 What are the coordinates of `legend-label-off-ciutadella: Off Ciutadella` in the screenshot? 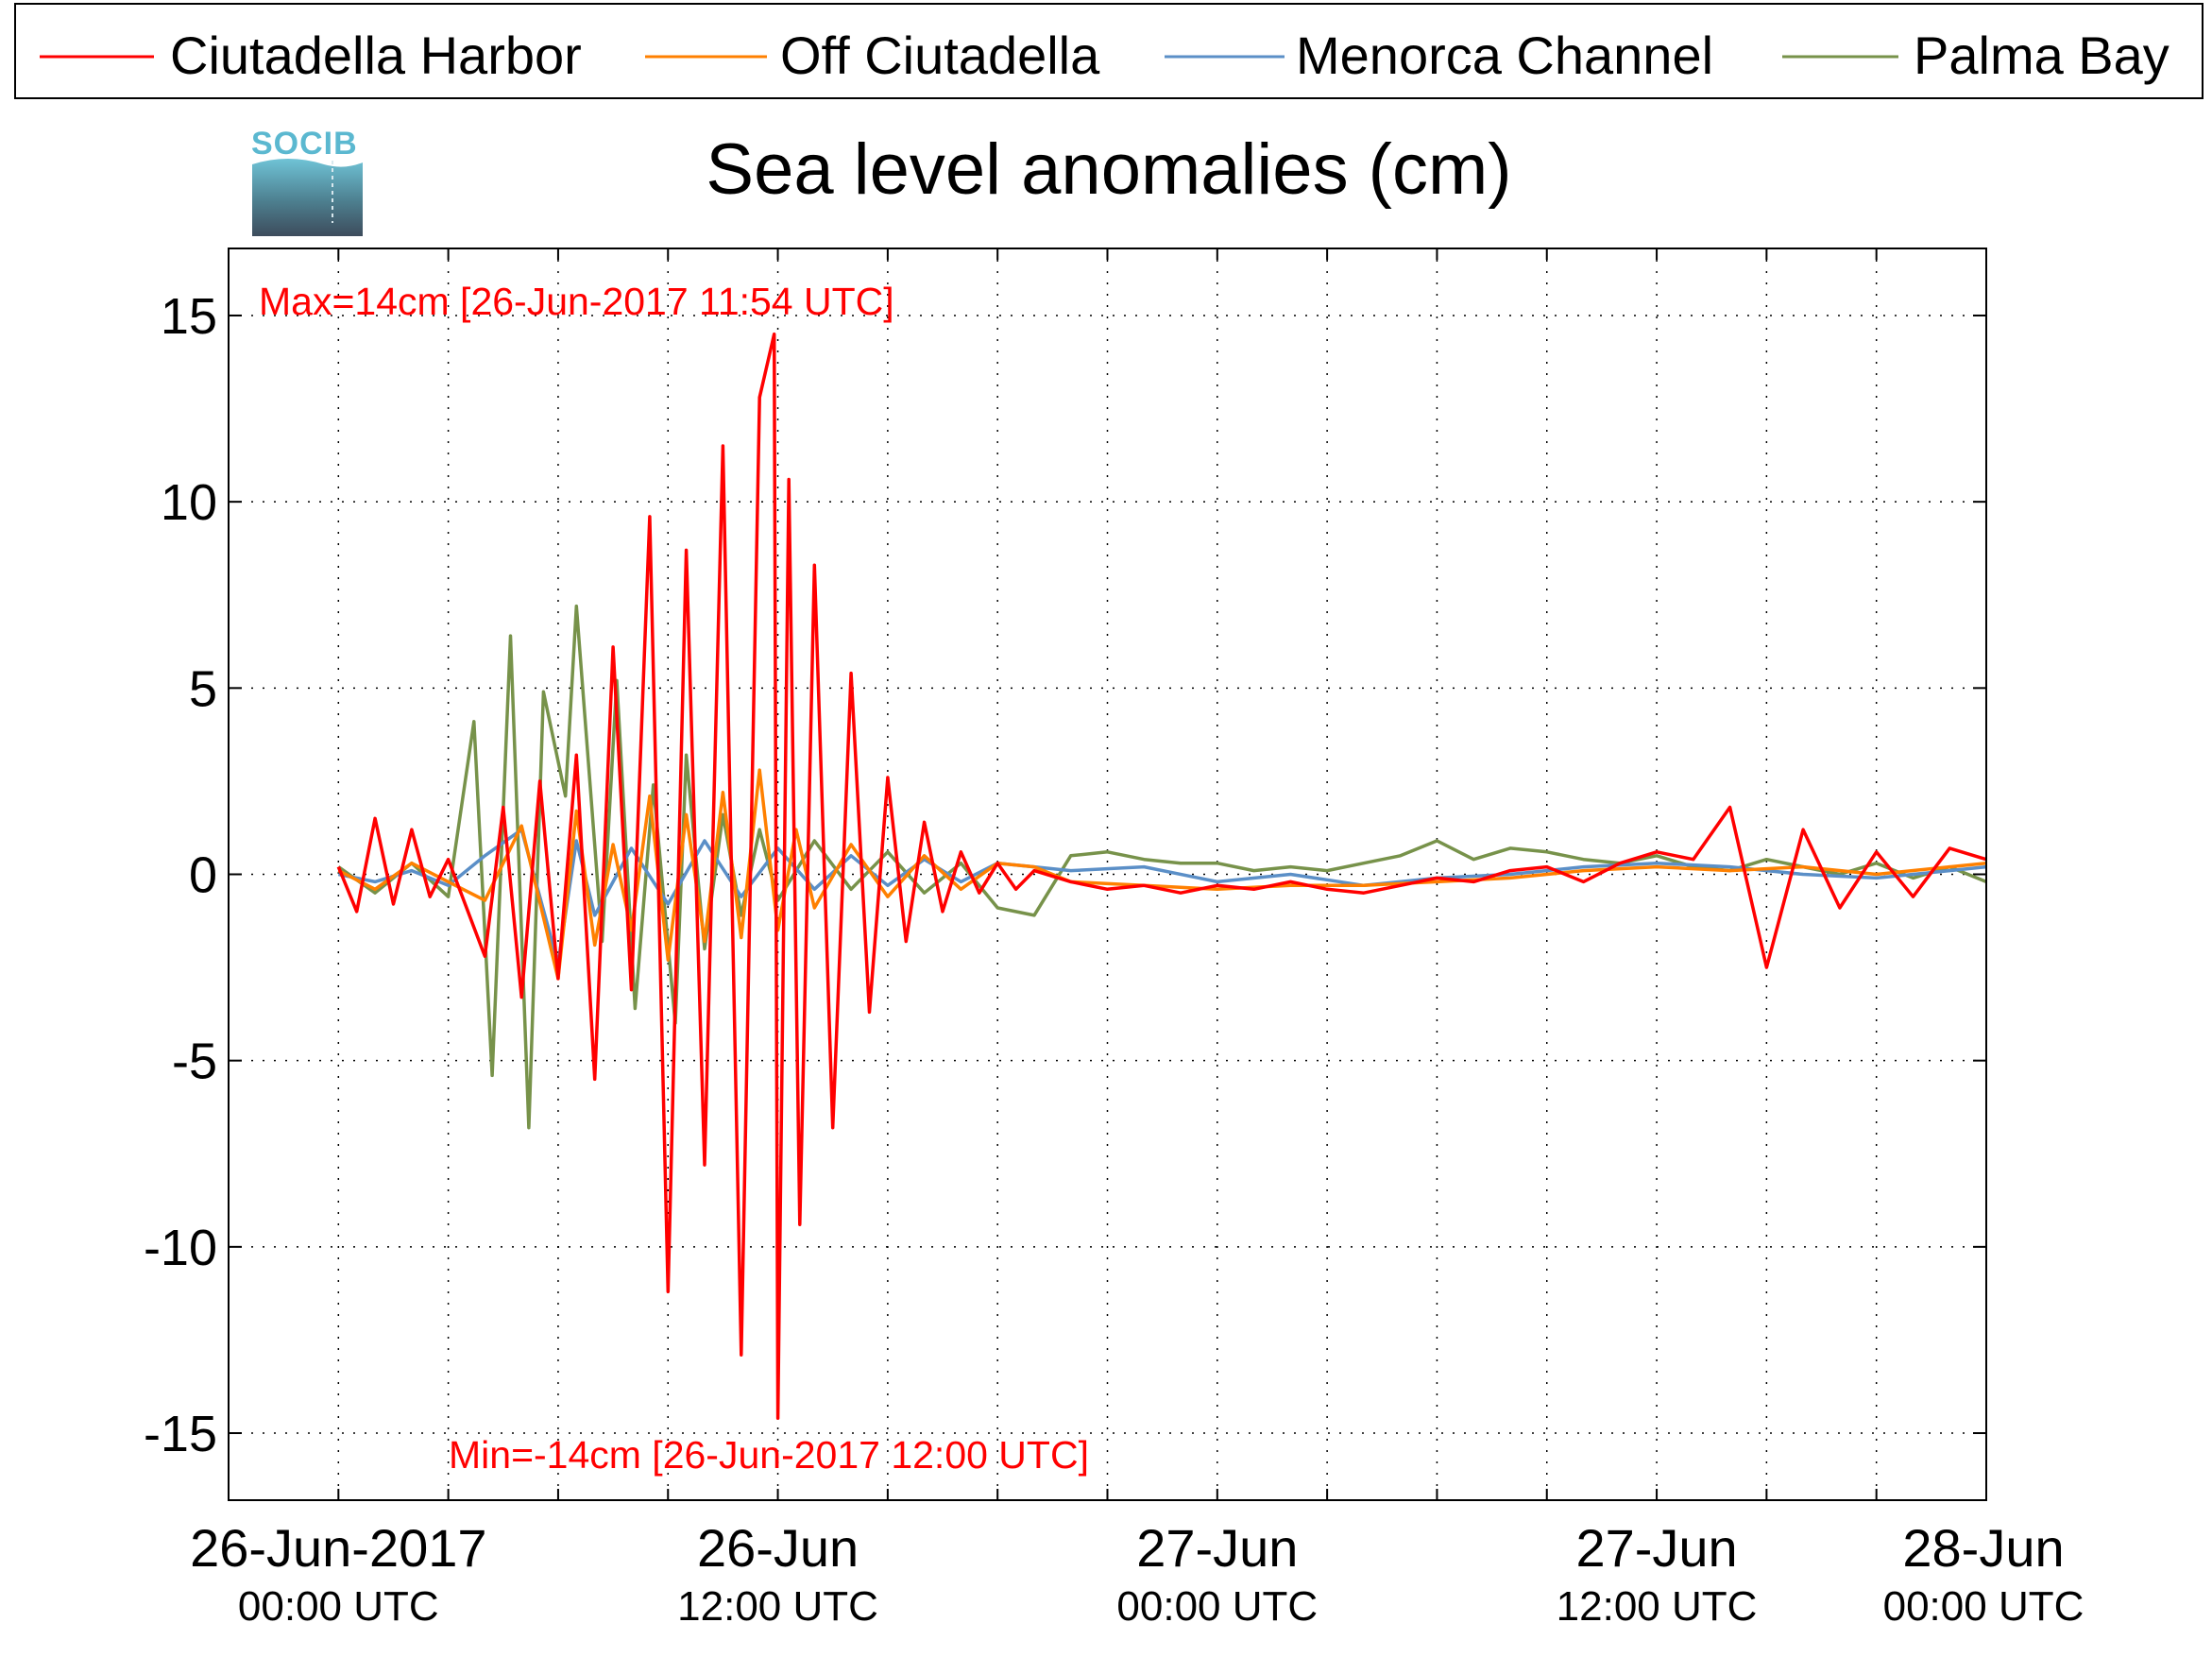 It's located at (940, 55).